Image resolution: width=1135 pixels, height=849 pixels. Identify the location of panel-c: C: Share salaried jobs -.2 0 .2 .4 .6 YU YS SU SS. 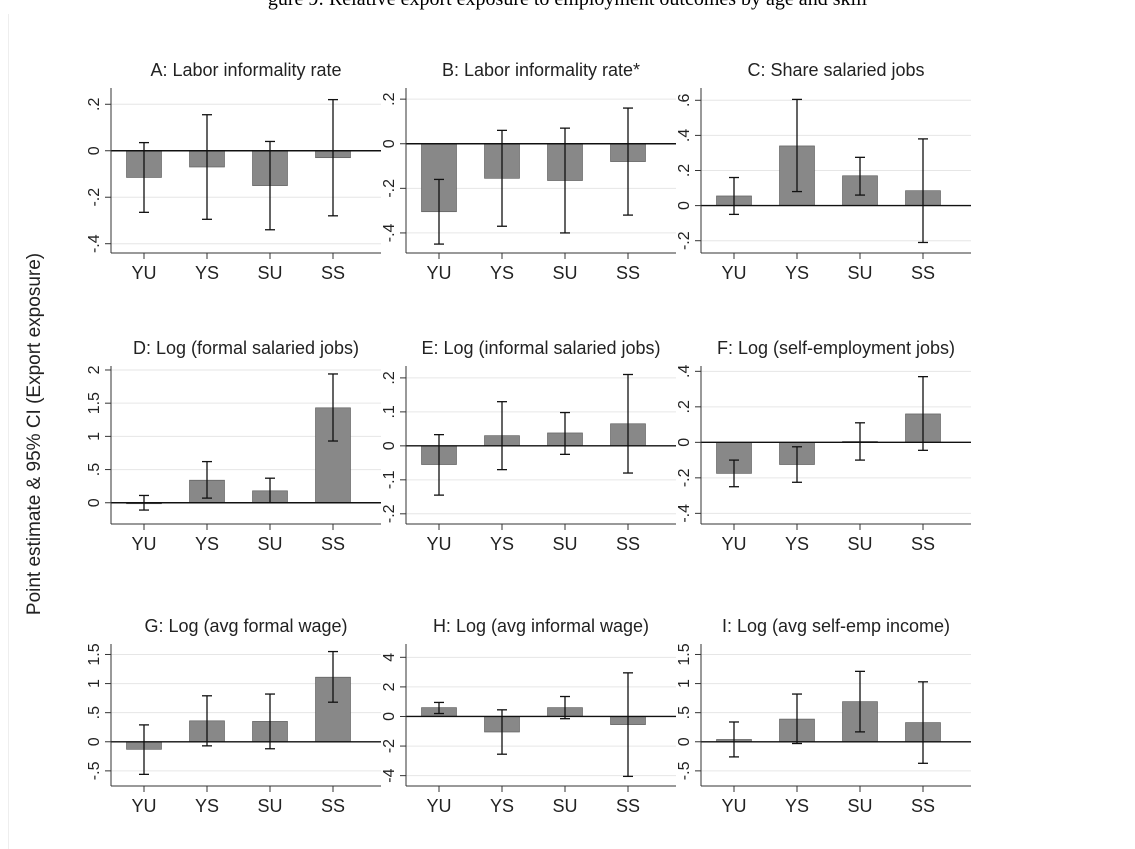
(823, 171).